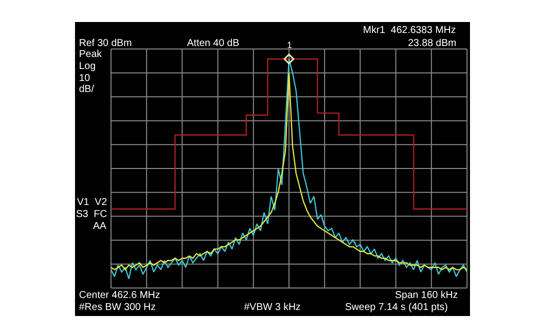 This screenshot has width=552, height=329. Describe the element at coordinates (119, 295) in the screenshot. I see `text: Center 462.6 MHz` at that location.